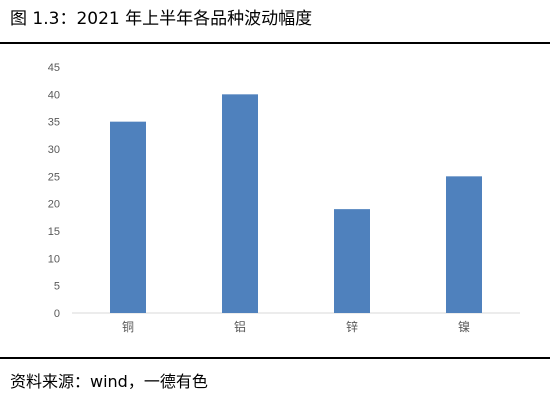  I want to click on y-tick-label: 5, so click(57, 287).